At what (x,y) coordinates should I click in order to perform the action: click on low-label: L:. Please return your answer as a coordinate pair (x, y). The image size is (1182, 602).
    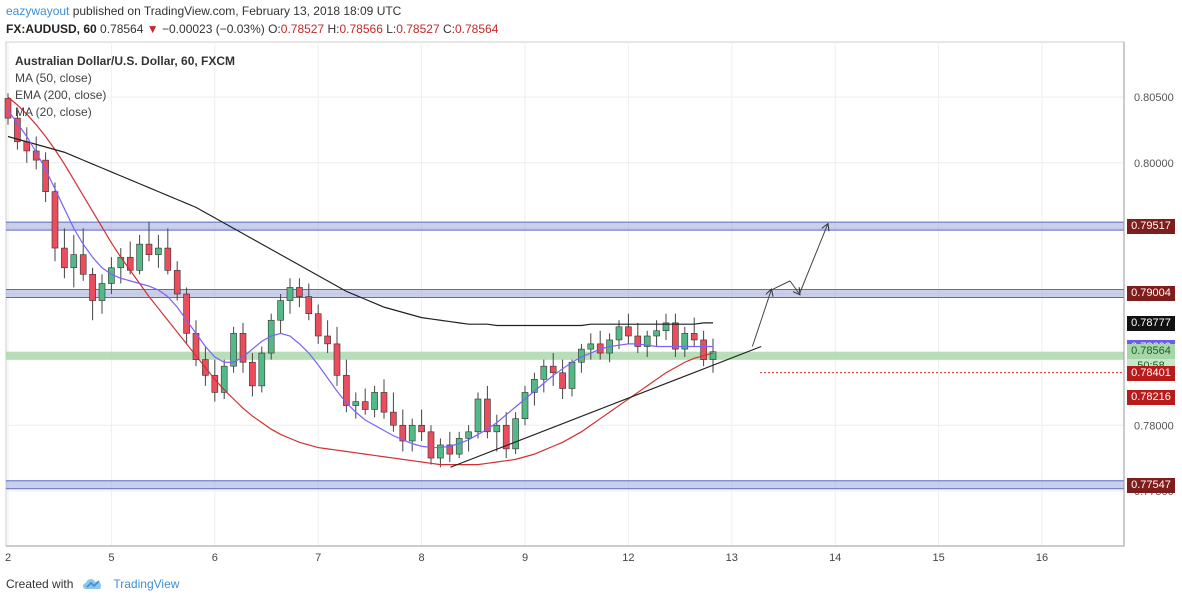
    Looking at the image, I should click on (391, 29).